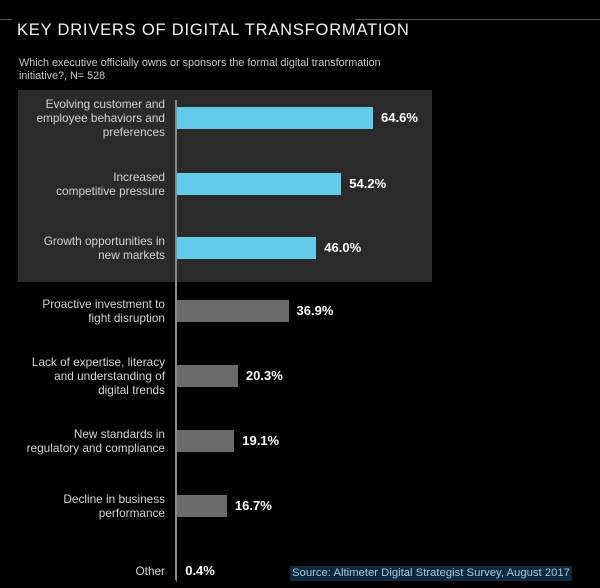 The width and height of the screenshot is (600, 588). Describe the element at coordinates (213, 30) in the screenshot. I see `chart-title: KEY DRIVERS OF DIGITAL TRANSFORMATION` at that location.